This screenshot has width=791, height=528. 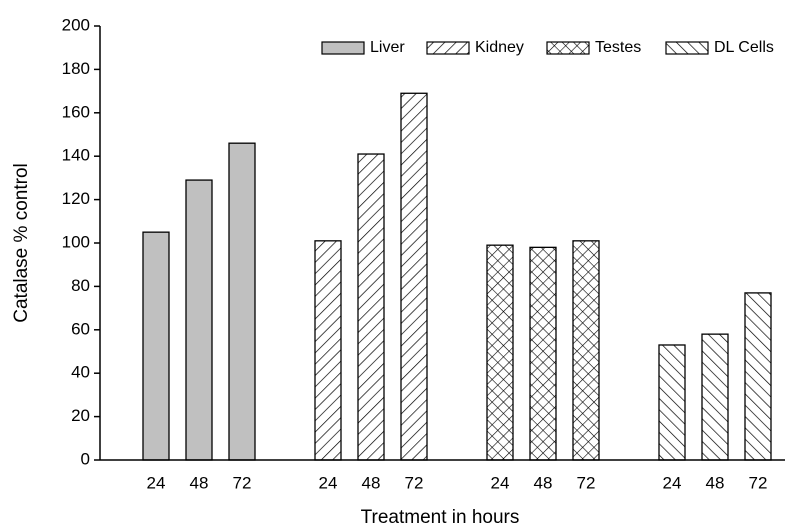 What do you see at coordinates (744, 47) in the screenshot?
I see `legend-label: DL Cells` at bounding box center [744, 47].